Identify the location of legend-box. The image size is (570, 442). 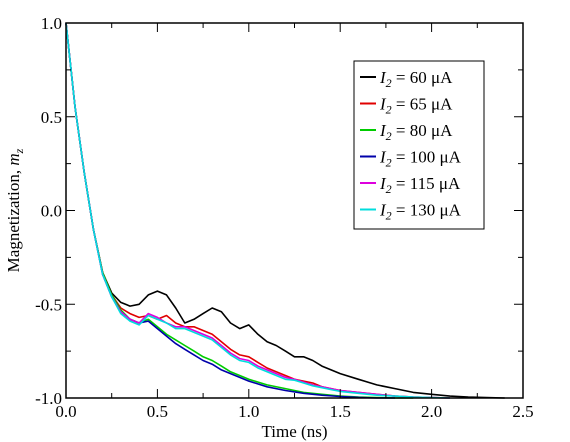
(419, 145).